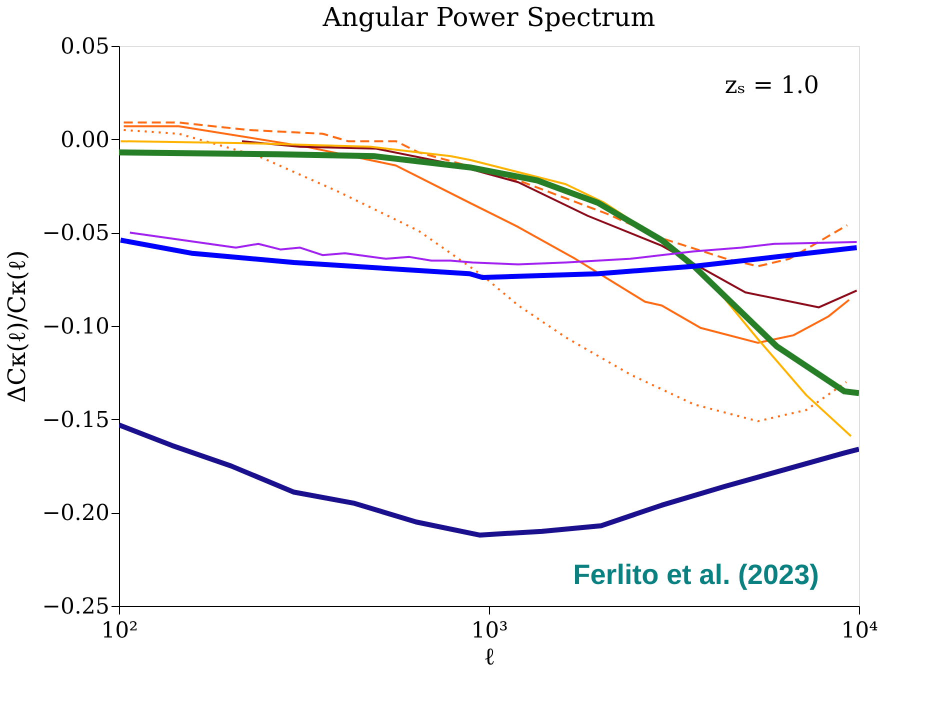 This screenshot has width=927, height=705. I want to click on x-tick-label: 10⁴, so click(859, 631).